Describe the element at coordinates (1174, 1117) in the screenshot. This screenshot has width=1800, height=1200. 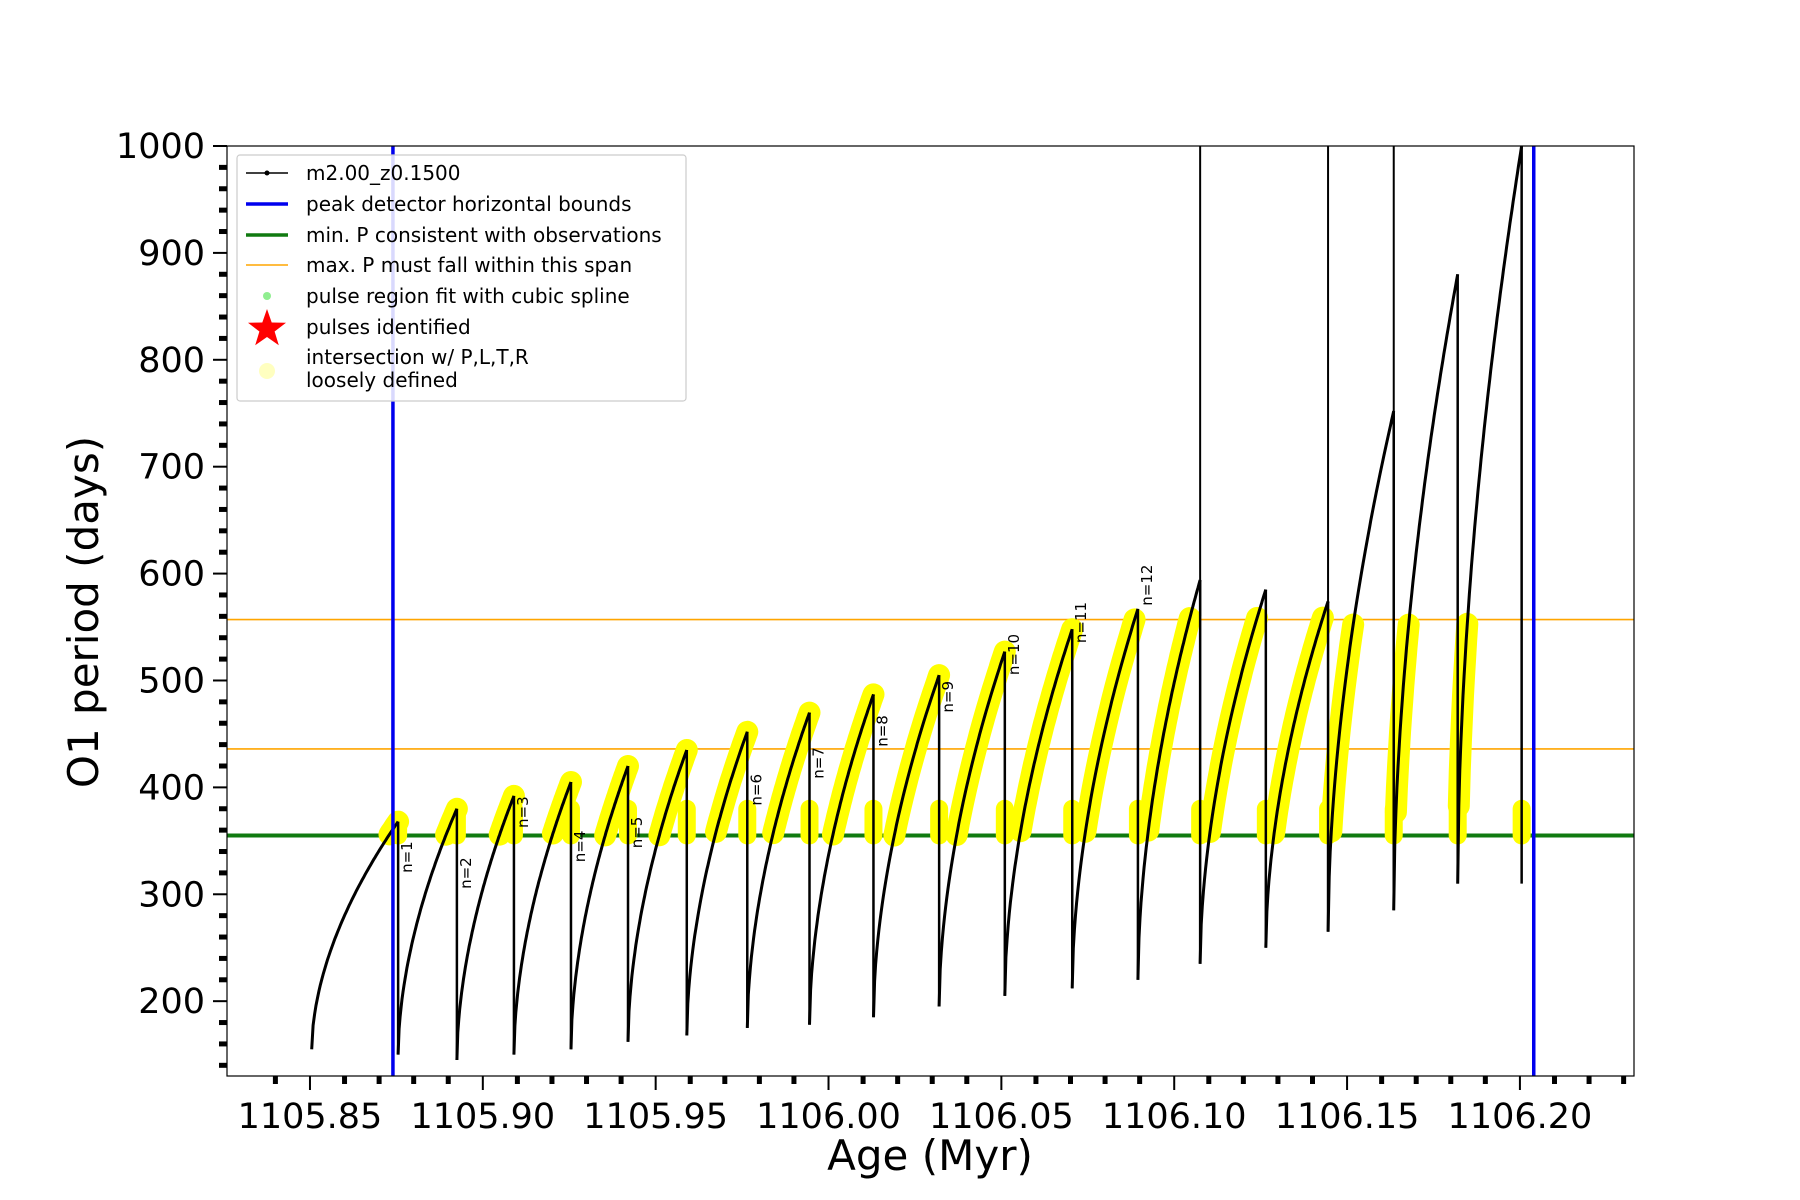
I see `x-tick-label: 1106.10` at that location.